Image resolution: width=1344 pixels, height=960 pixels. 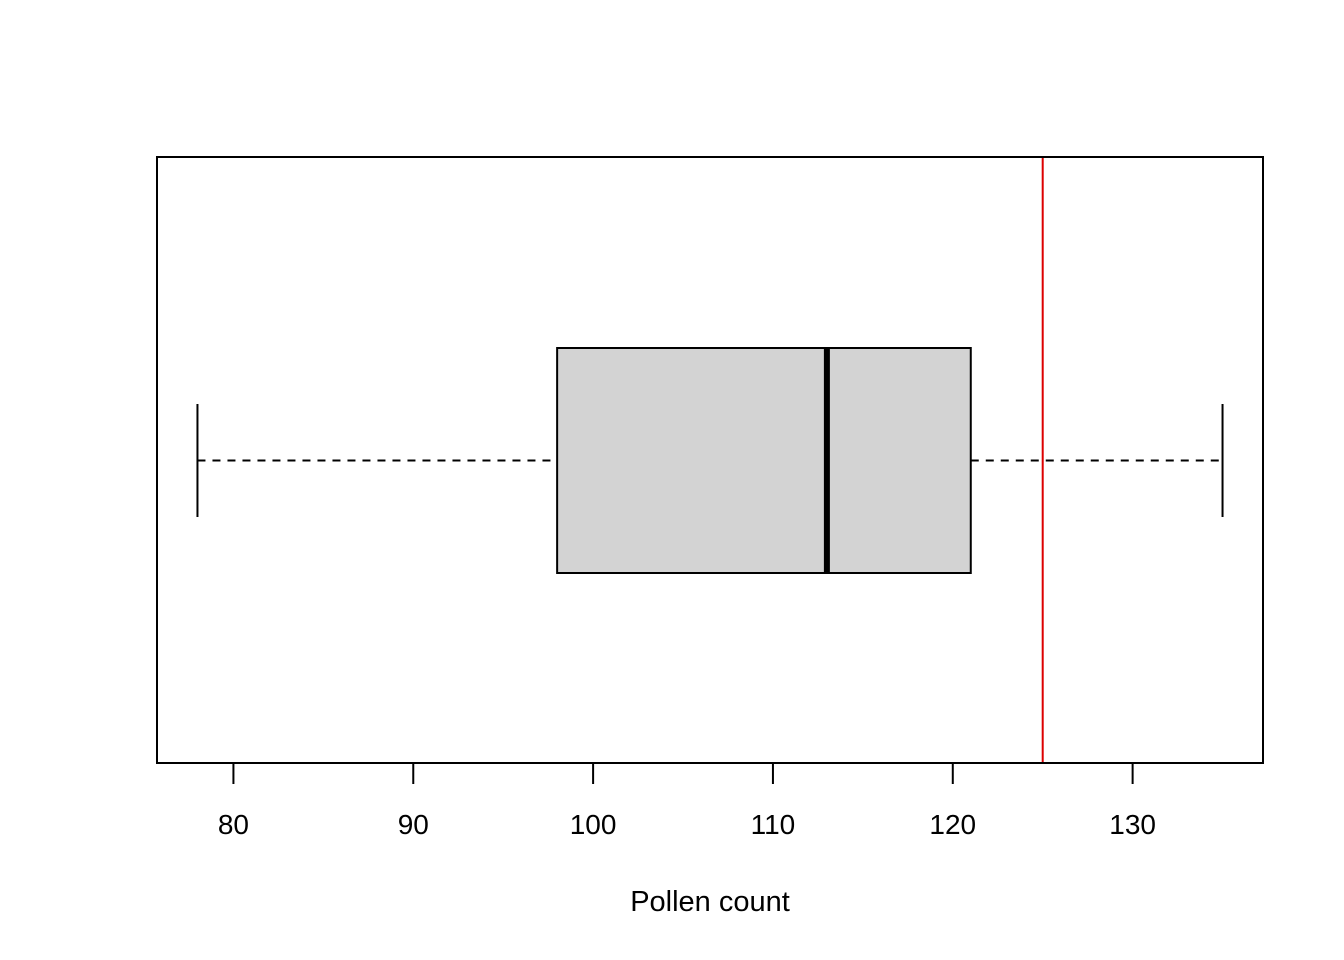 I want to click on x-tick-label-100: 100, so click(x=593, y=824).